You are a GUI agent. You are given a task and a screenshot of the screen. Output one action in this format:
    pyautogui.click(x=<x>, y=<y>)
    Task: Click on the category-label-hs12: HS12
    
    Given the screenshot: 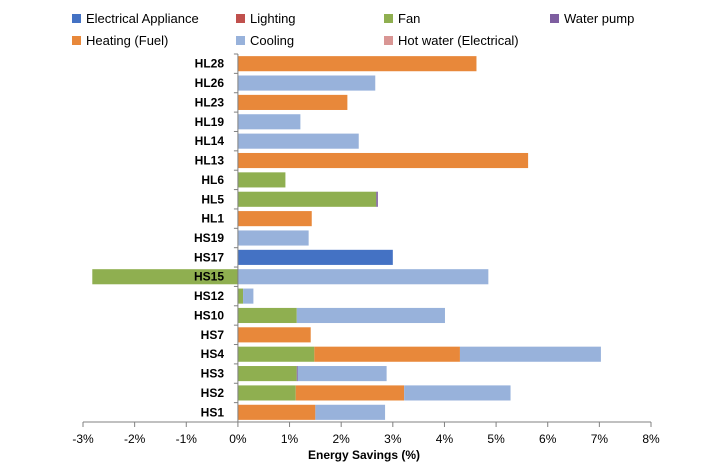 What is the action you would take?
    pyautogui.click(x=209, y=296)
    